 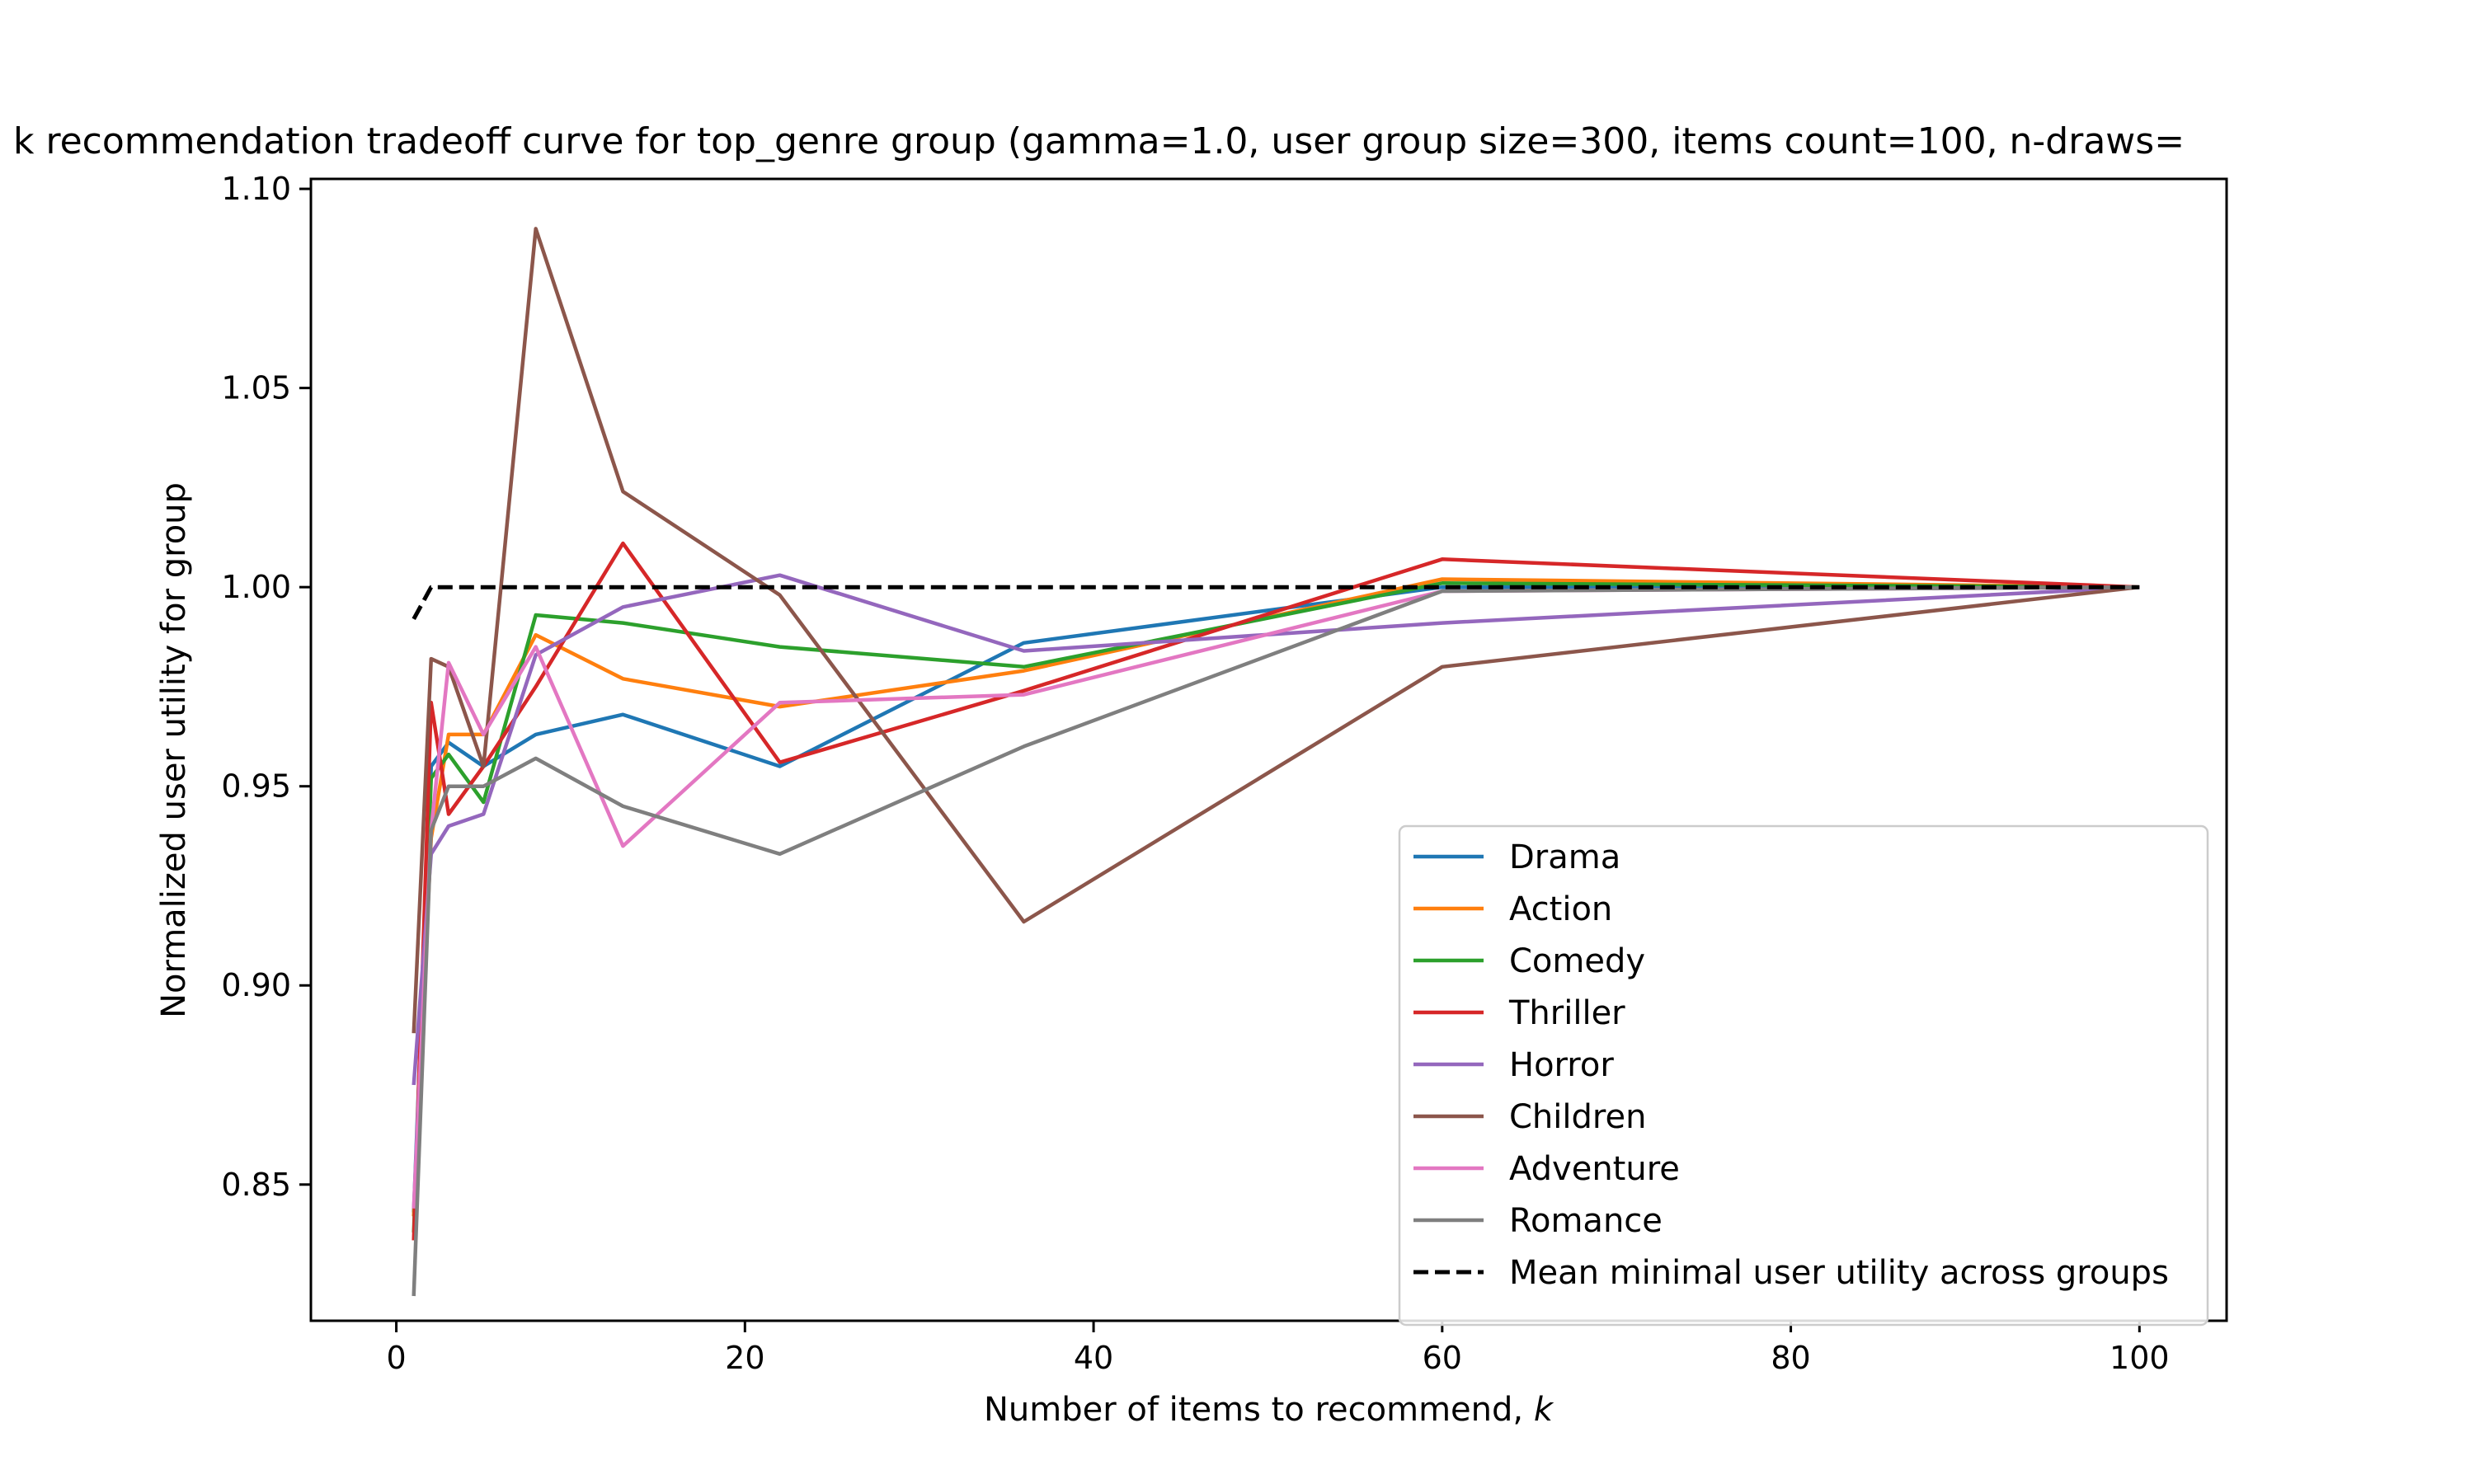 I want to click on x-tick-label: 100, so click(x=2139, y=1358).